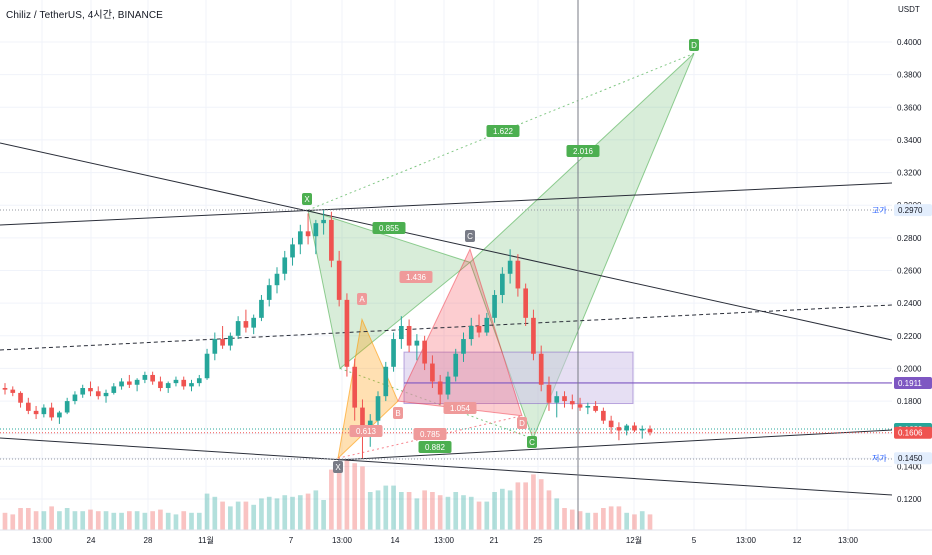 Image resolution: width=932 pixels, height=555 pixels. Describe the element at coordinates (694, 45) in the screenshot. I see `green-point-d-bg` at that location.